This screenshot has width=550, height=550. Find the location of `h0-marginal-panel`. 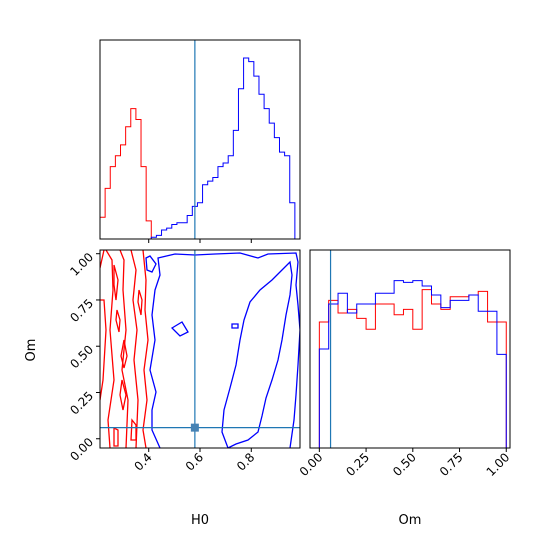

h0-marginal-panel is located at coordinates (200, 141).